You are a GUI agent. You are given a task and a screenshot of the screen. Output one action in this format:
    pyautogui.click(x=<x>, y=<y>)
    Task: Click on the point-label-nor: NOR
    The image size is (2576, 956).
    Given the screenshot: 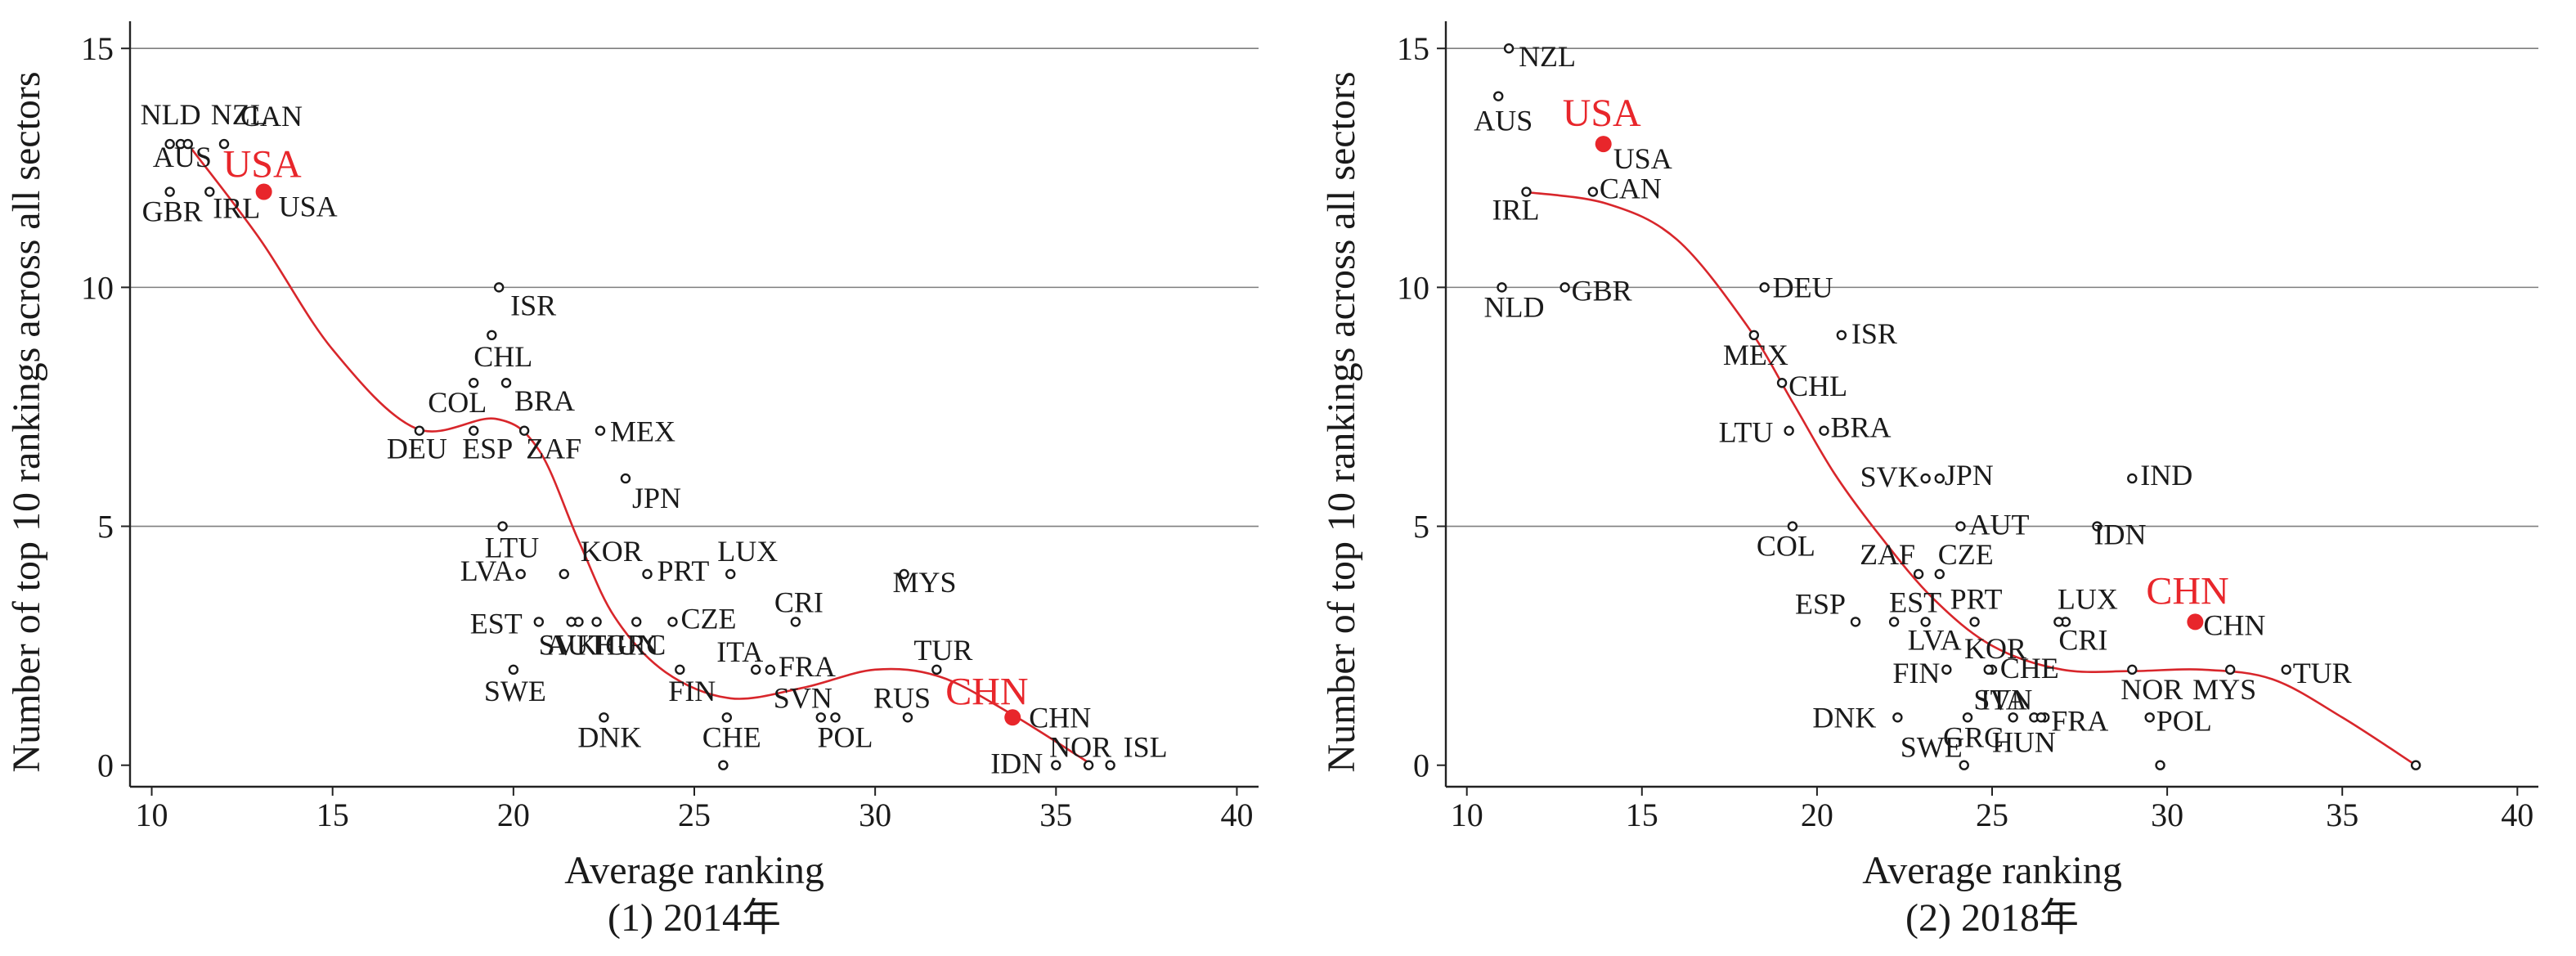 What is the action you would take?
    pyautogui.click(x=1080, y=747)
    